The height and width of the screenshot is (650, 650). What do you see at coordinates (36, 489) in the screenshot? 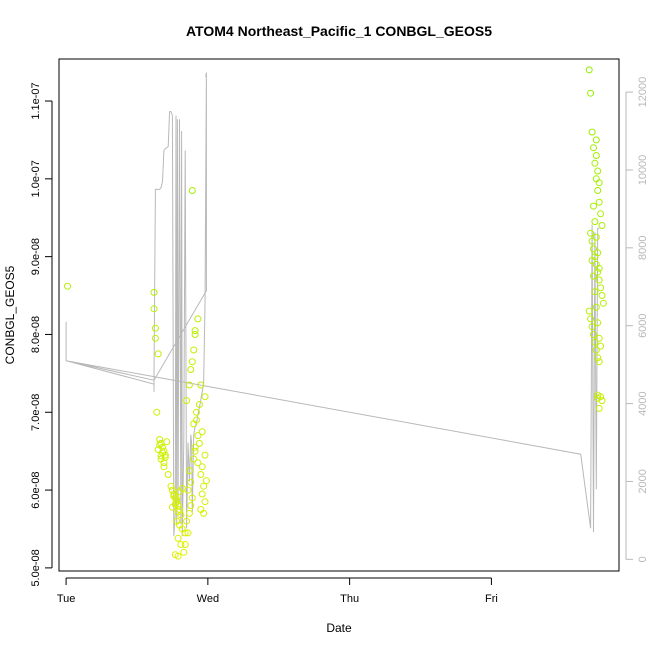
I see `y-tick-label: 6.0e-08` at bounding box center [36, 489].